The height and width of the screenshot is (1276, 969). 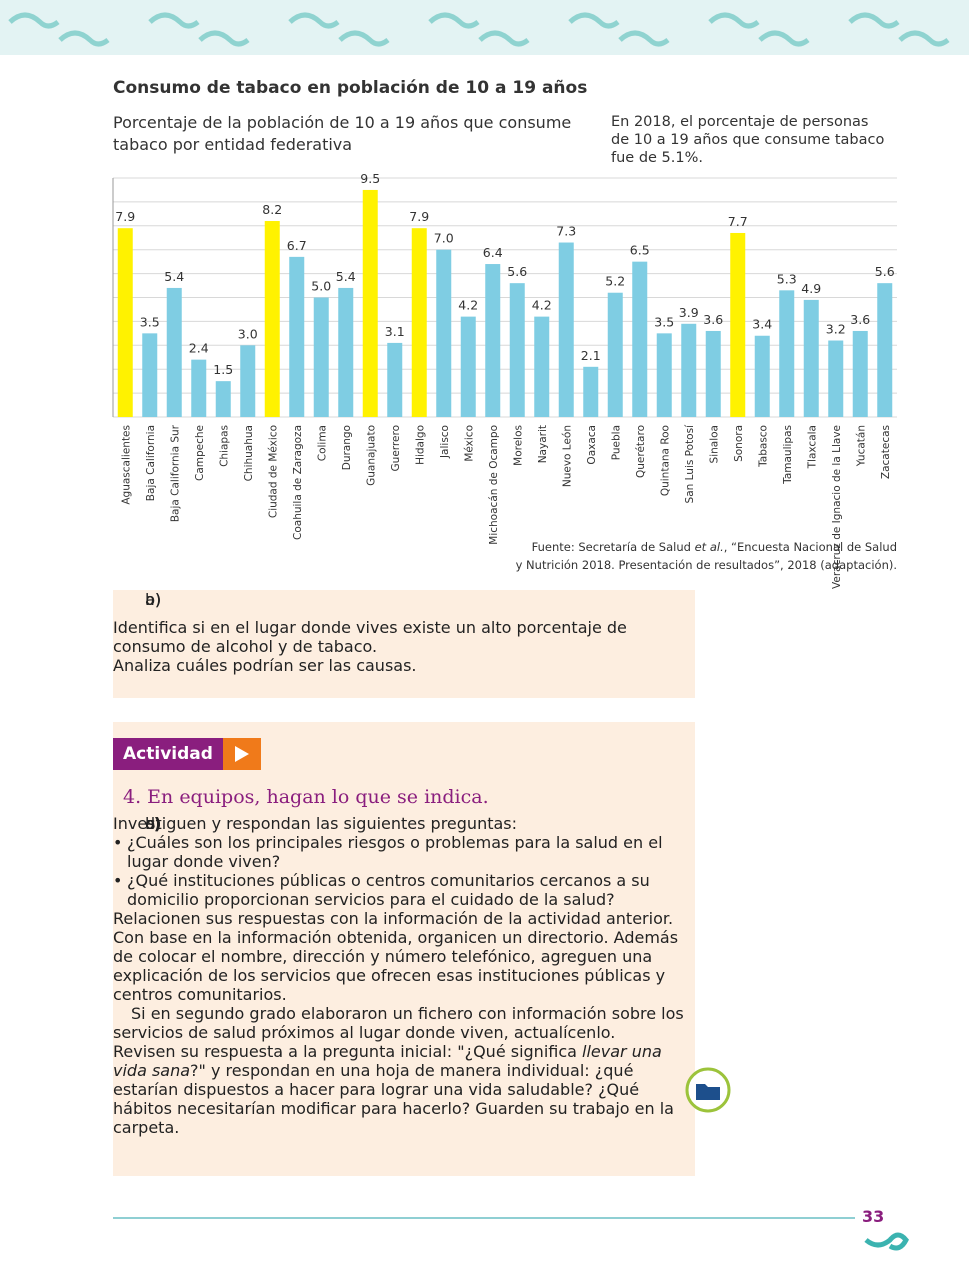 I want to click on x-tick-label: San Luis Potosí, so click(x=690, y=464).